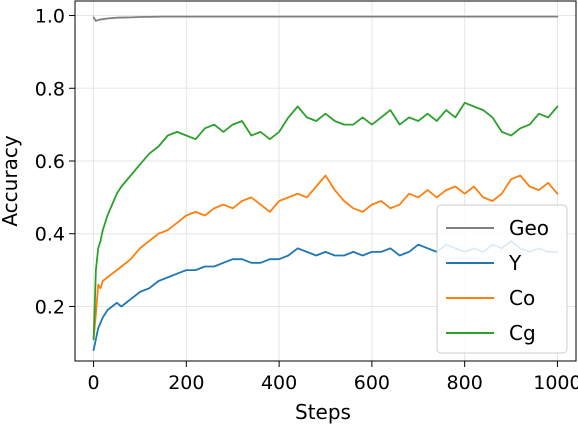  Describe the element at coordinates (325, 18) in the screenshot. I see `series-line-geo` at that location.